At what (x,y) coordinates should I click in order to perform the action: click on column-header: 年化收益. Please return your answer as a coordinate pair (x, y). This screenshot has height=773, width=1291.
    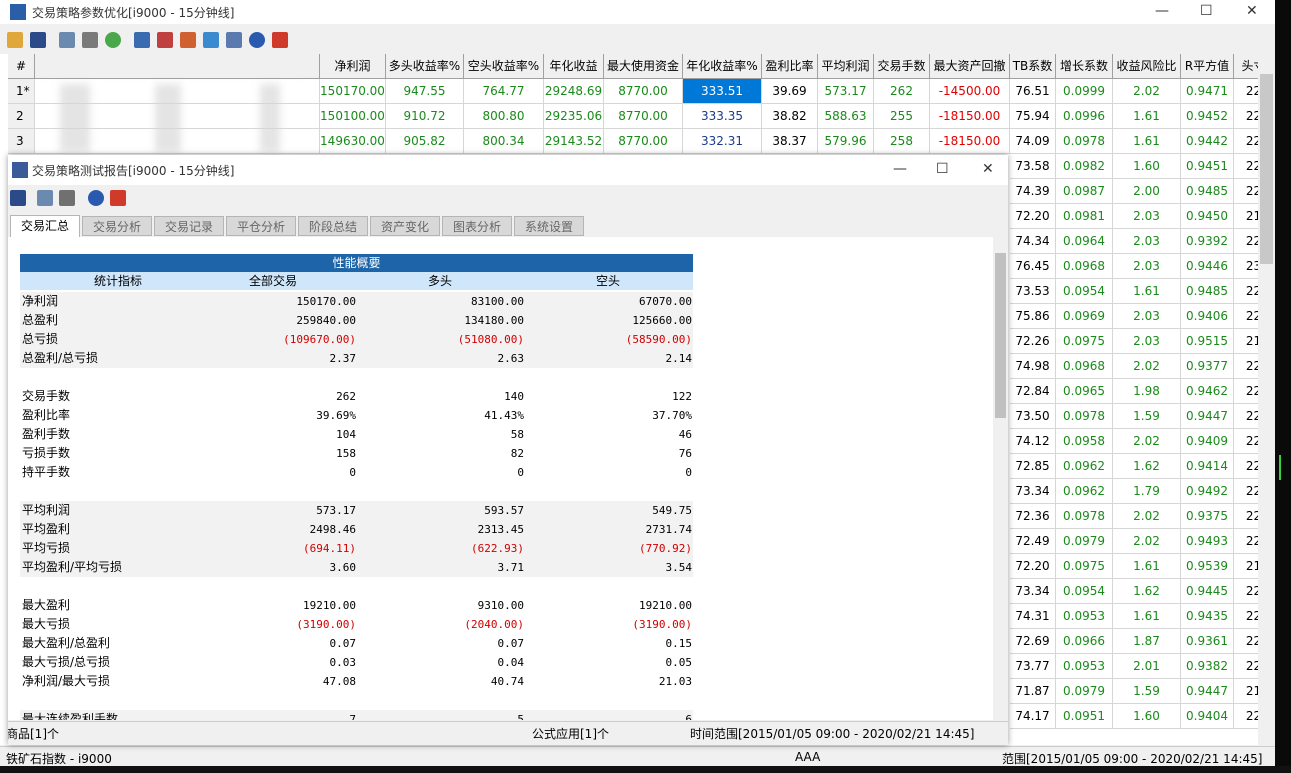
    Looking at the image, I should click on (574, 66).